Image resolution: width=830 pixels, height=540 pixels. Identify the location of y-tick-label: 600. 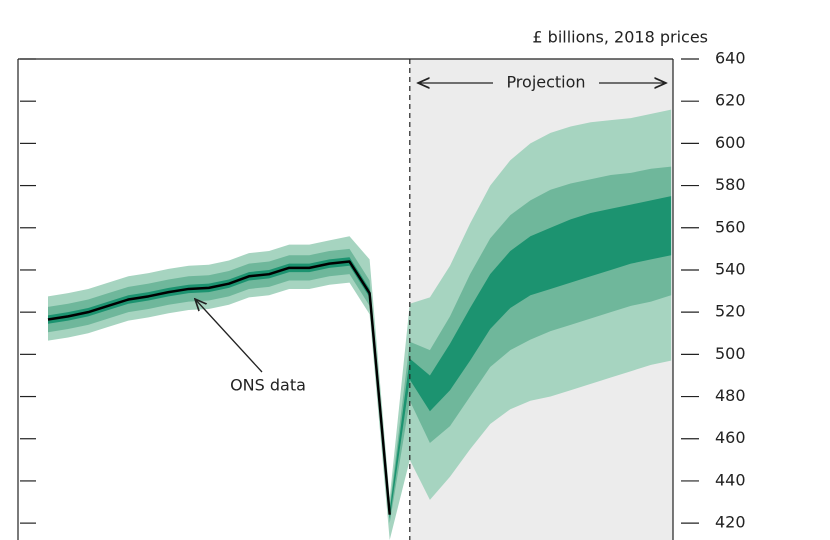
(730, 142).